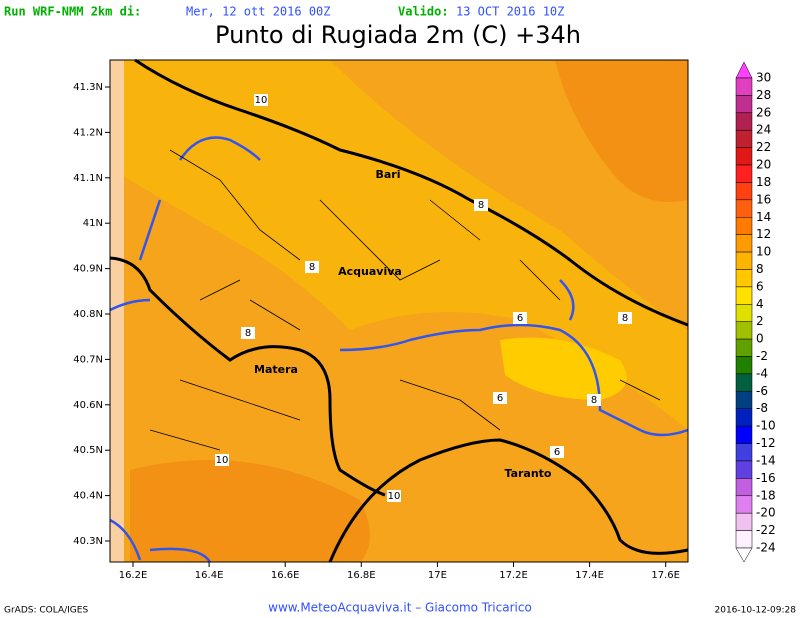  What do you see at coordinates (387, 174) in the screenshot?
I see `city-label: Bari` at bounding box center [387, 174].